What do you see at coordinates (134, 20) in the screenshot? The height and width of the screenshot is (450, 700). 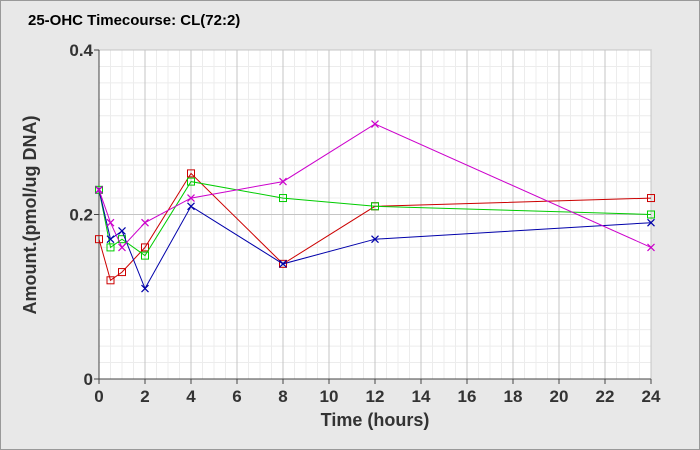 I see `chart-title: 25-OHC Timecourse: CL(72:2)` at bounding box center [134, 20].